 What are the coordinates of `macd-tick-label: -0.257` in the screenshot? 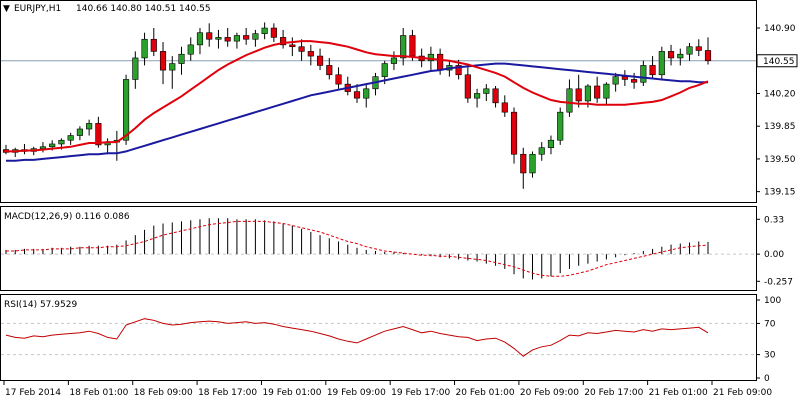 It's located at (778, 282).